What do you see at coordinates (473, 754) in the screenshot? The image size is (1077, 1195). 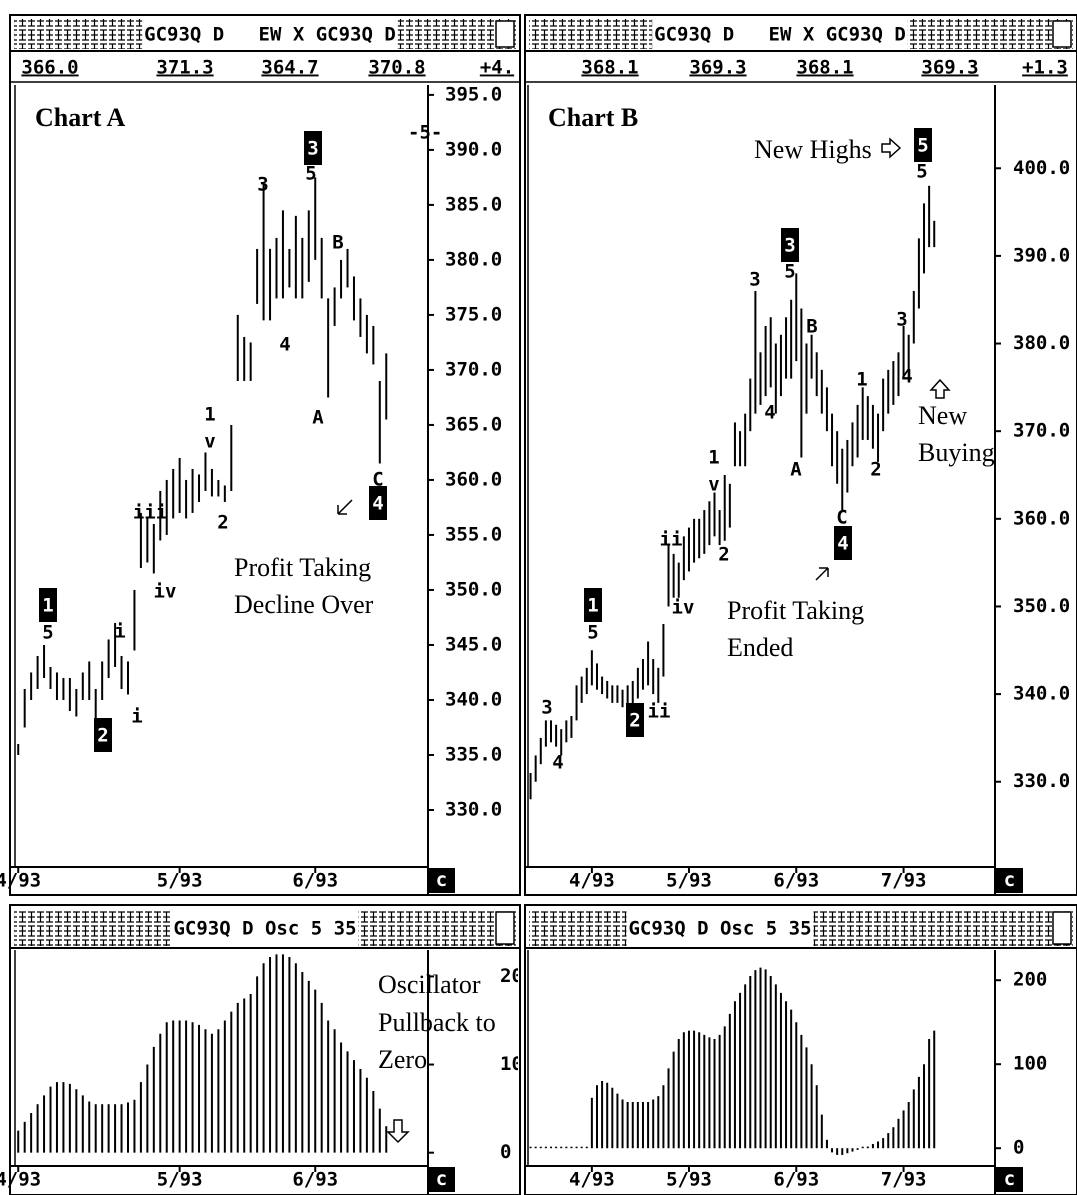 I see `y-tick-label: 335.0` at bounding box center [473, 754].